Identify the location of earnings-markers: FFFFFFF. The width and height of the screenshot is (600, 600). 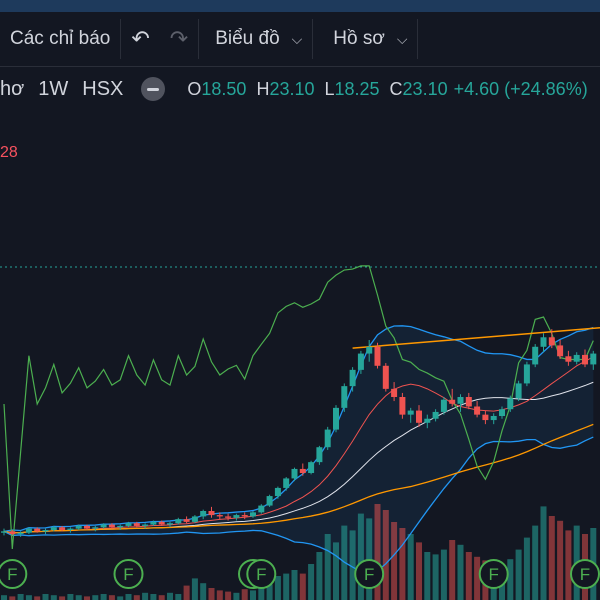
(300, 574).